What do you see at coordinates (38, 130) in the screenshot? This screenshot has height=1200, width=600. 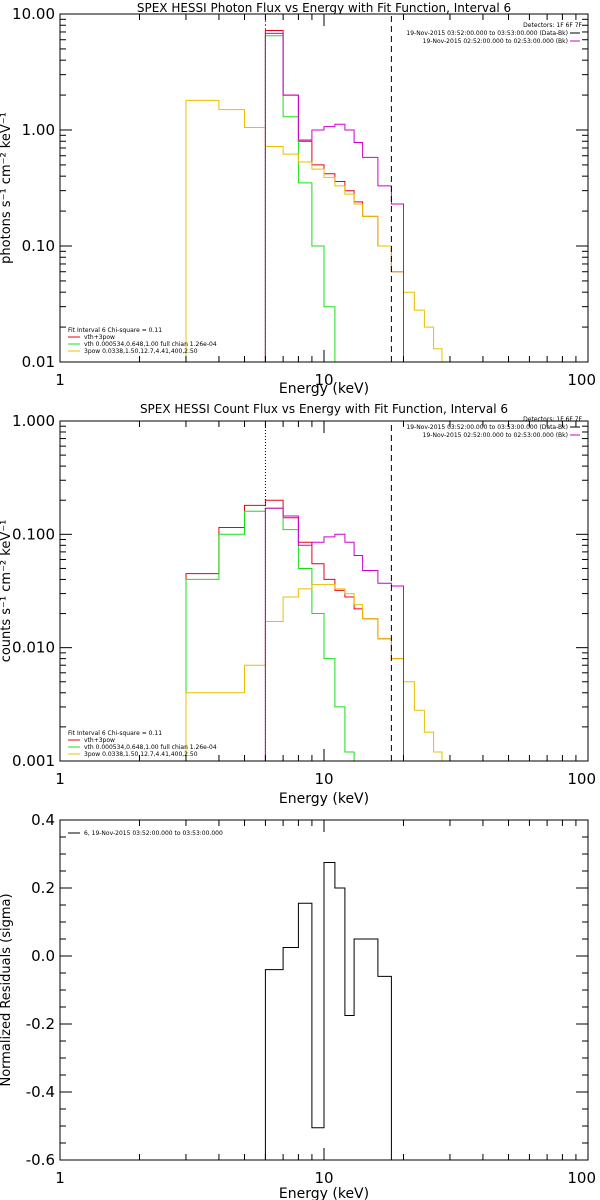 I see `y-tick-label: 1.00` at bounding box center [38, 130].